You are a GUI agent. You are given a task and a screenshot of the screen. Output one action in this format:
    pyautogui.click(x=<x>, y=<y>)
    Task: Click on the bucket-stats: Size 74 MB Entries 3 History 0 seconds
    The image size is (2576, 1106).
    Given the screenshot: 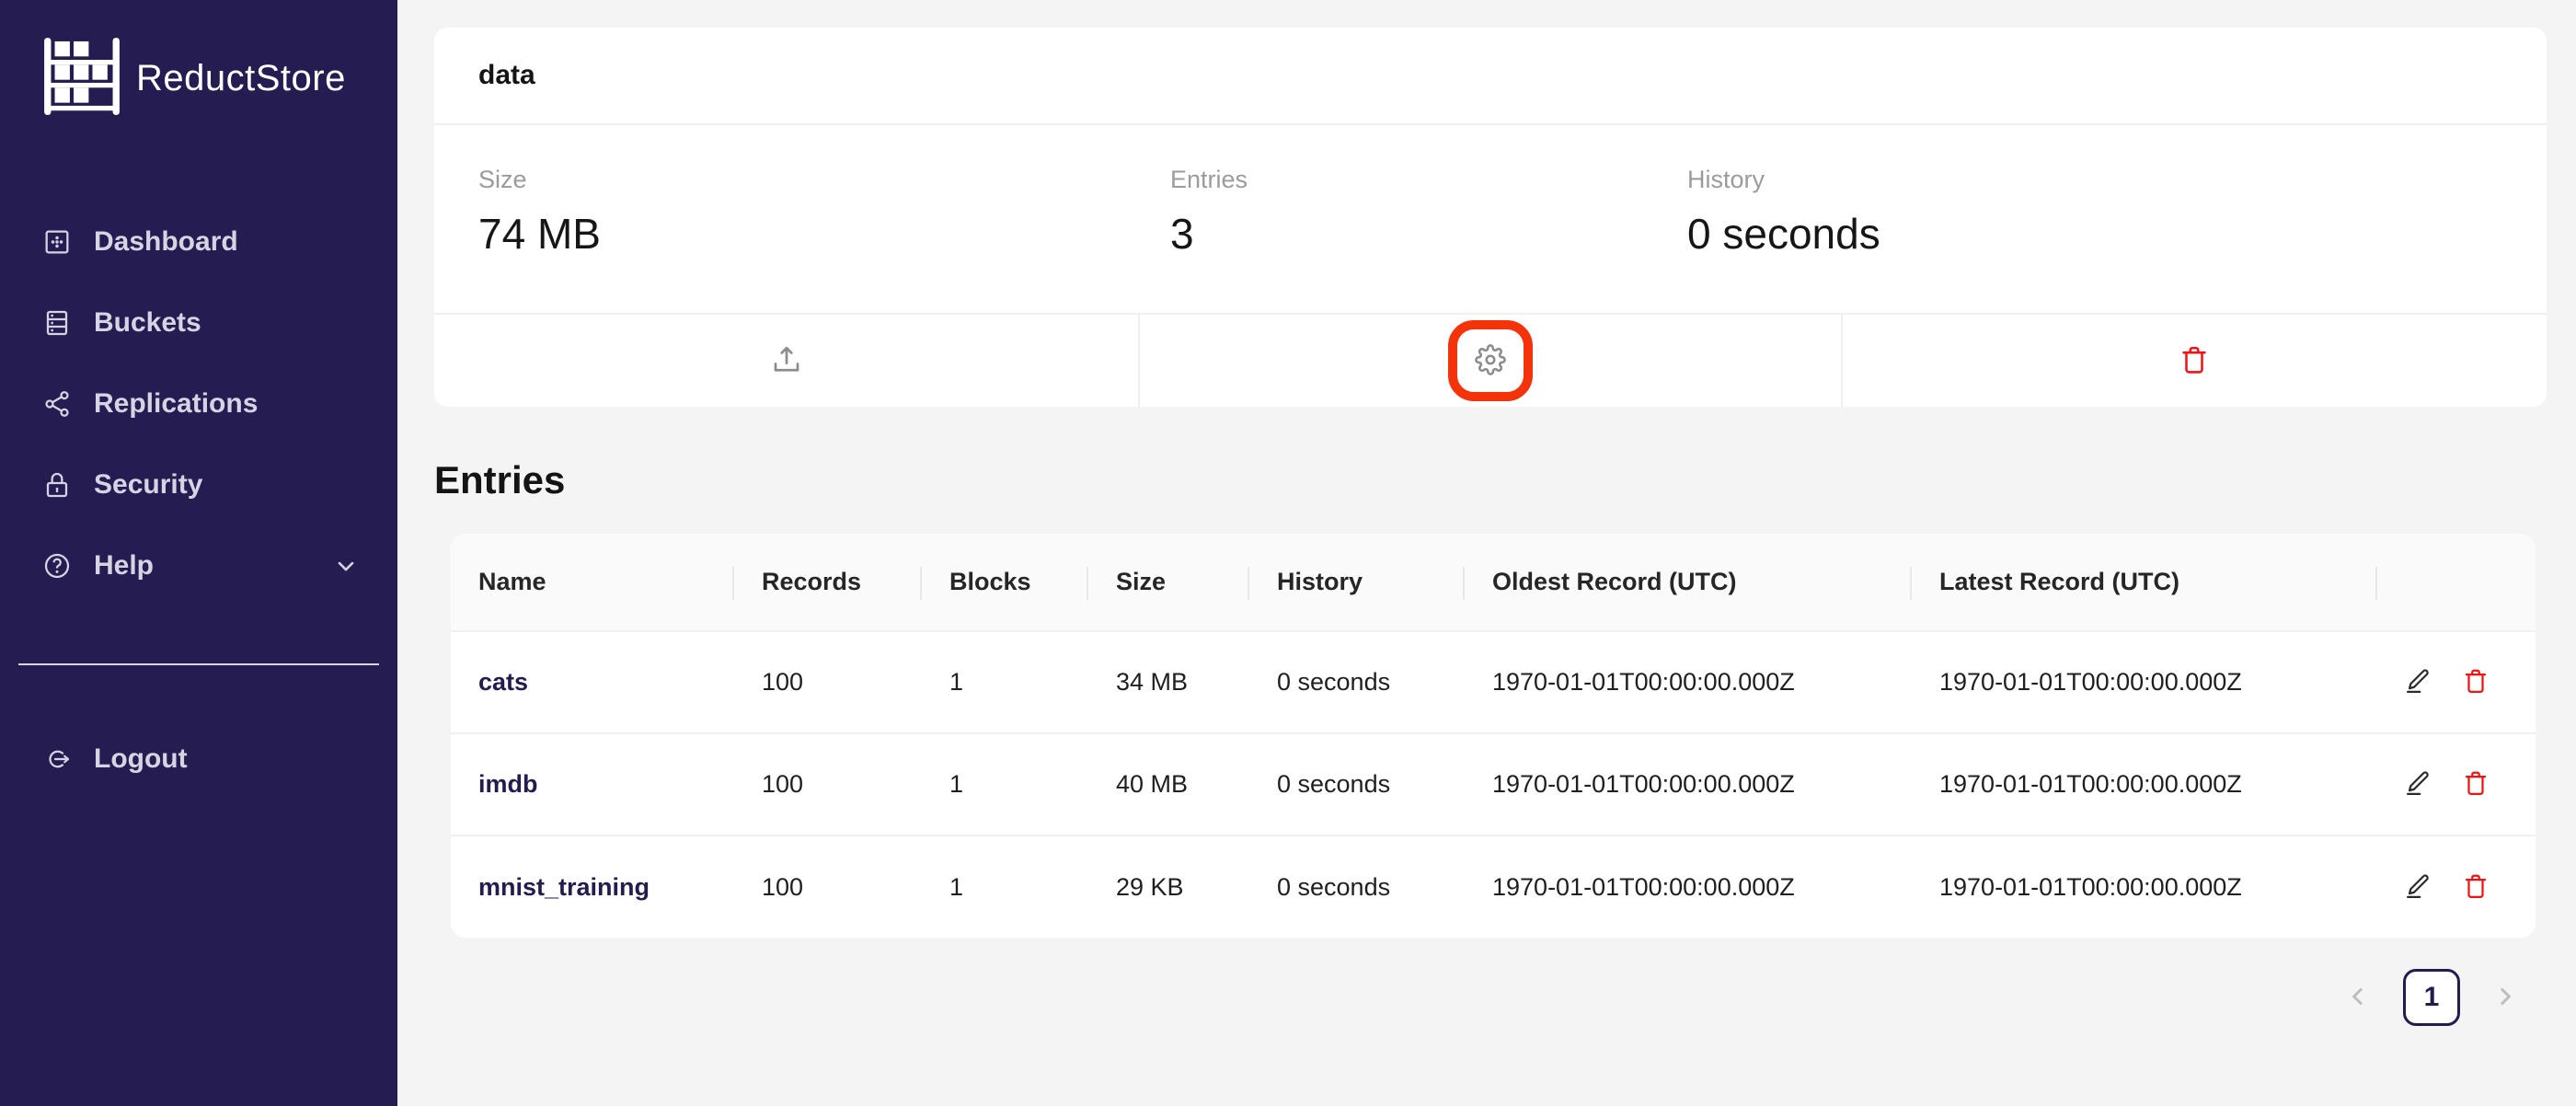 What is the action you would take?
    pyautogui.click(x=1490, y=220)
    